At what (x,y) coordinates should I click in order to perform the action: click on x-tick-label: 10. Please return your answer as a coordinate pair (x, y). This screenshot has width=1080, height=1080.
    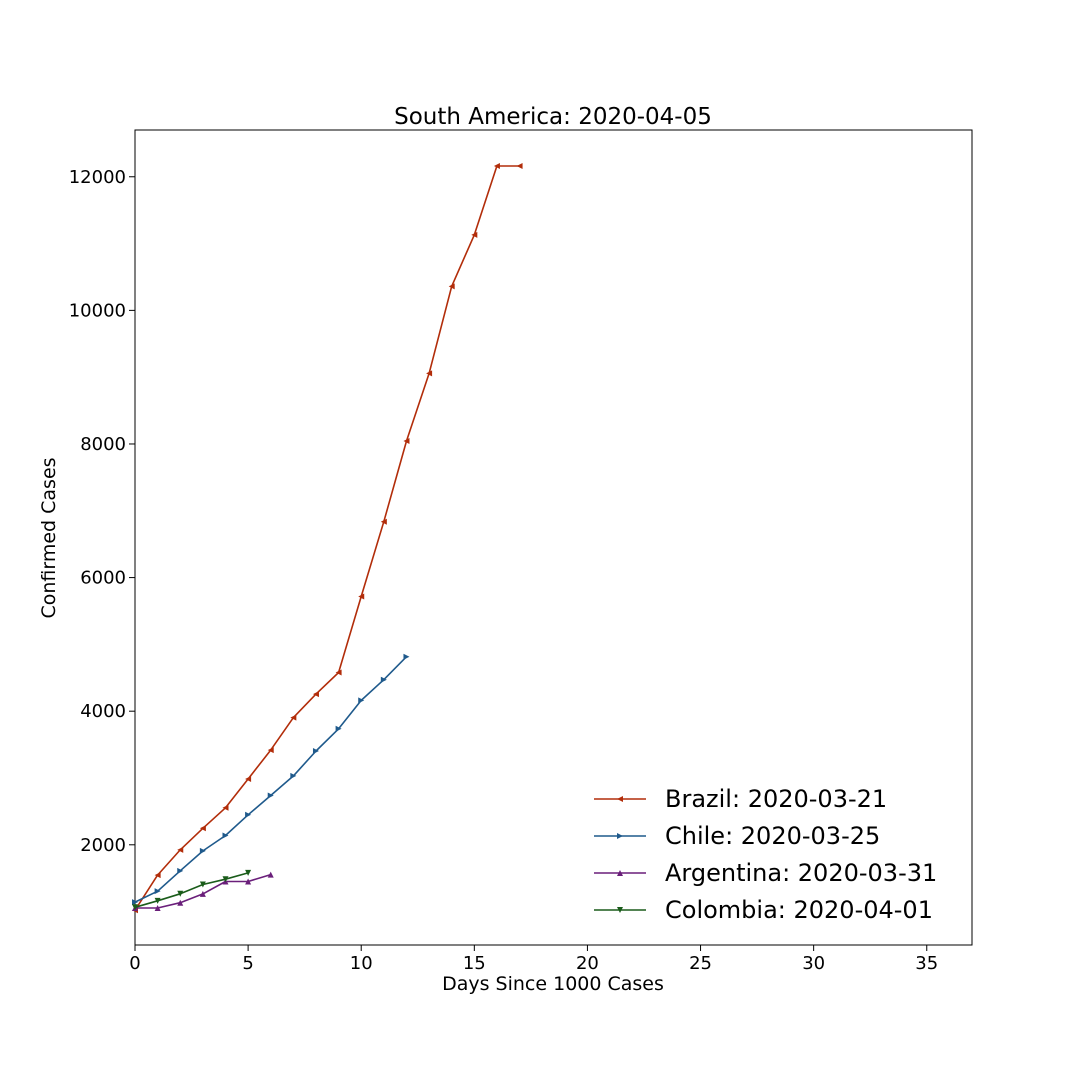
    Looking at the image, I should click on (361, 963).